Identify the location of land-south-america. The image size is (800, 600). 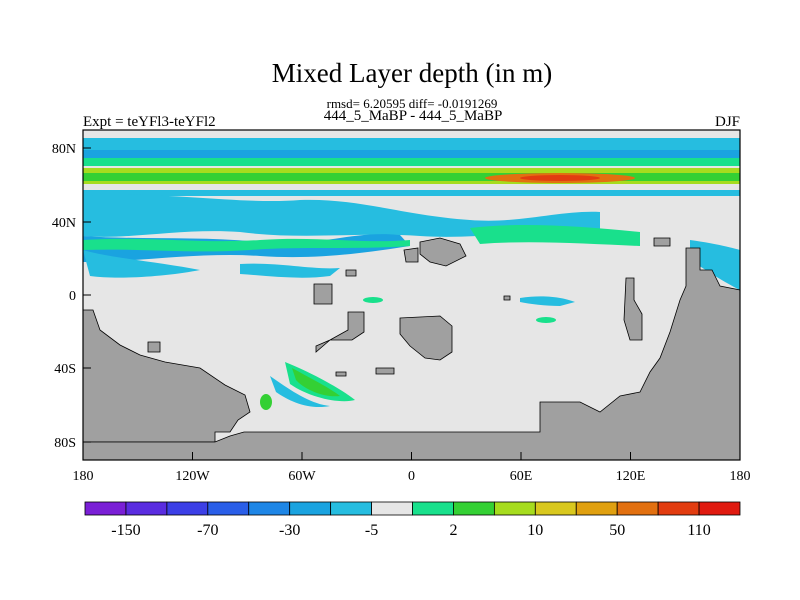
(166, 376).